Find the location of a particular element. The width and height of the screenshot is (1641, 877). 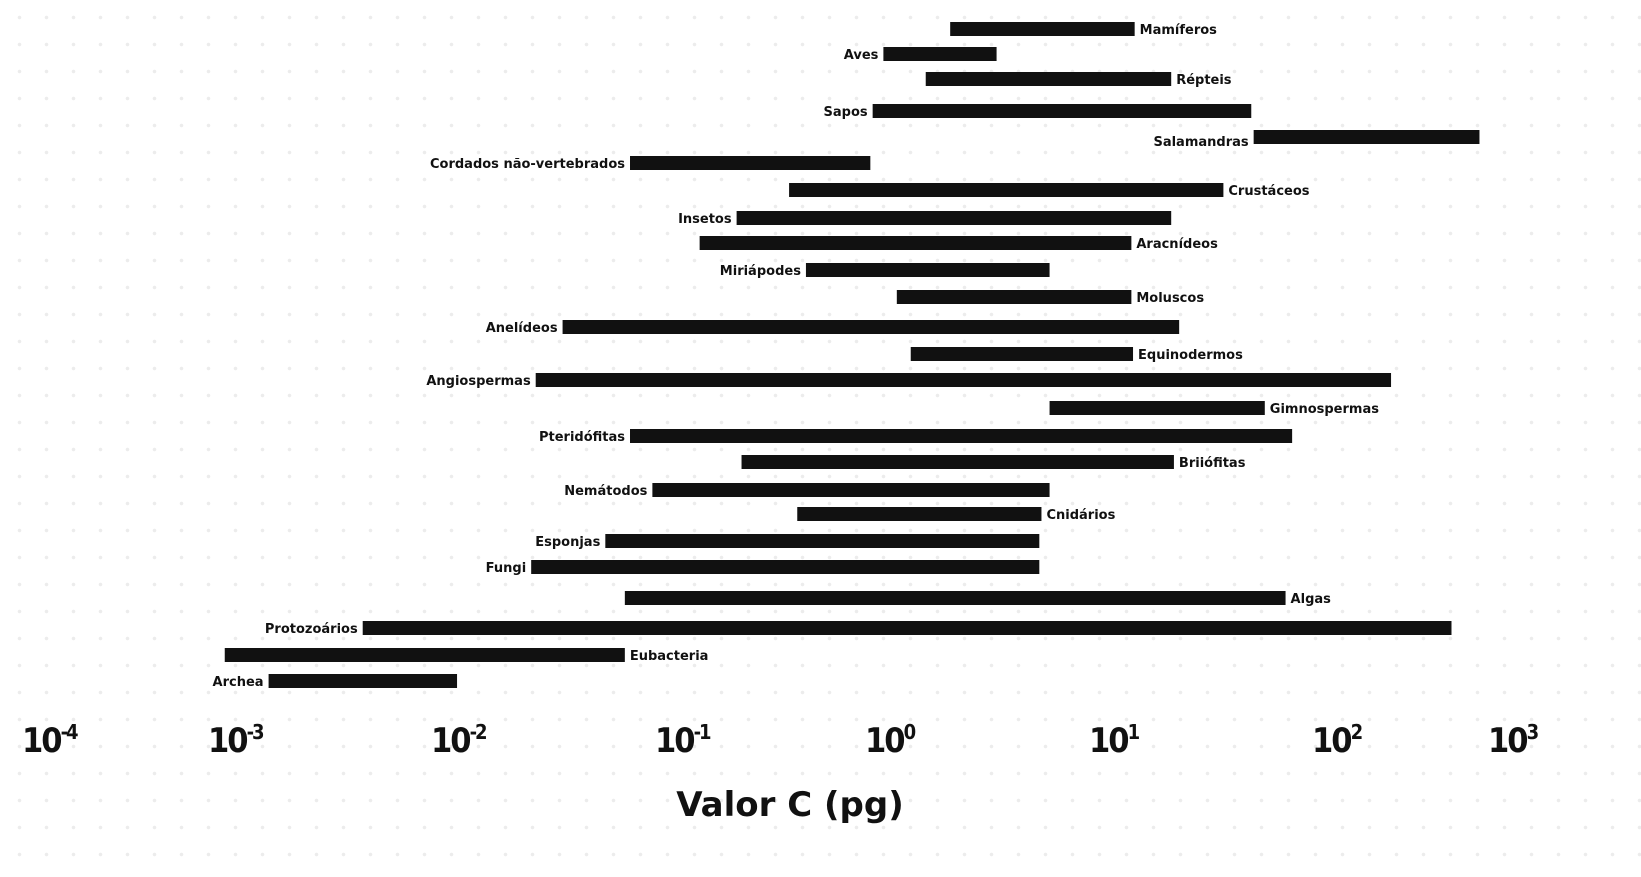

x-tick-label: 10² is located at coordinates (1337, 740).